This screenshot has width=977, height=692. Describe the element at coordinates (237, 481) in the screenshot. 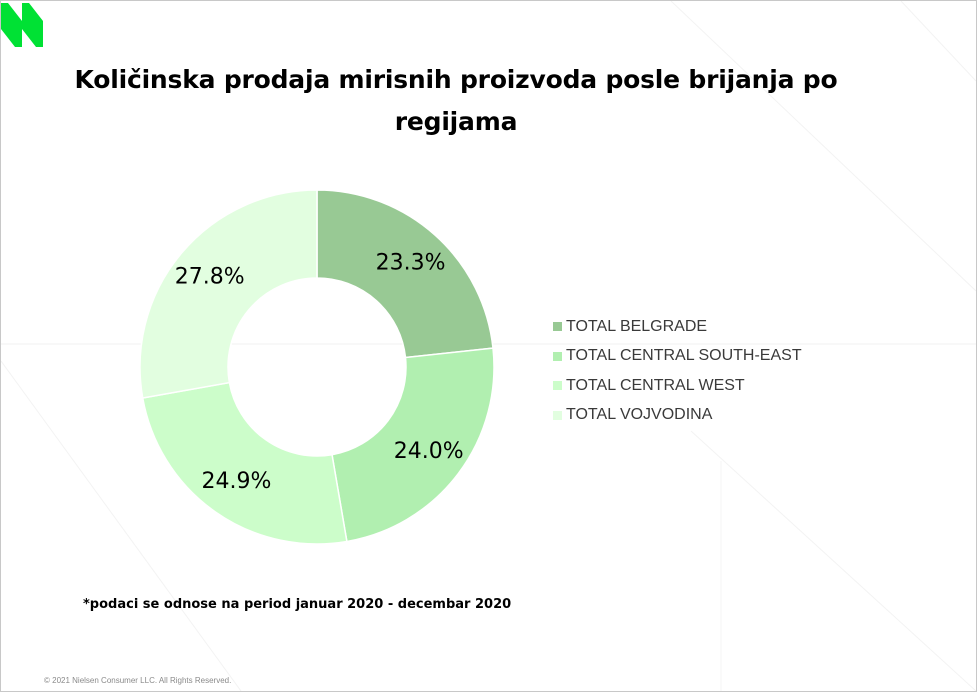

I see `data-label: 24.9%` at that location.